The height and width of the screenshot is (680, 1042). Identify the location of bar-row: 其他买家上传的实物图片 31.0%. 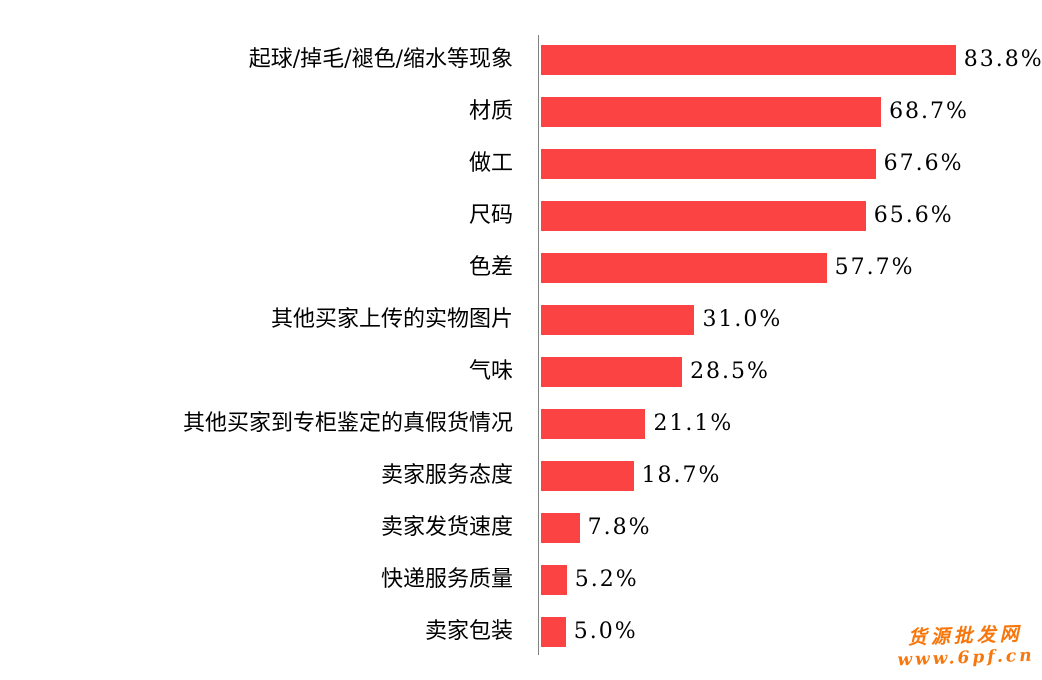
(521, 320).